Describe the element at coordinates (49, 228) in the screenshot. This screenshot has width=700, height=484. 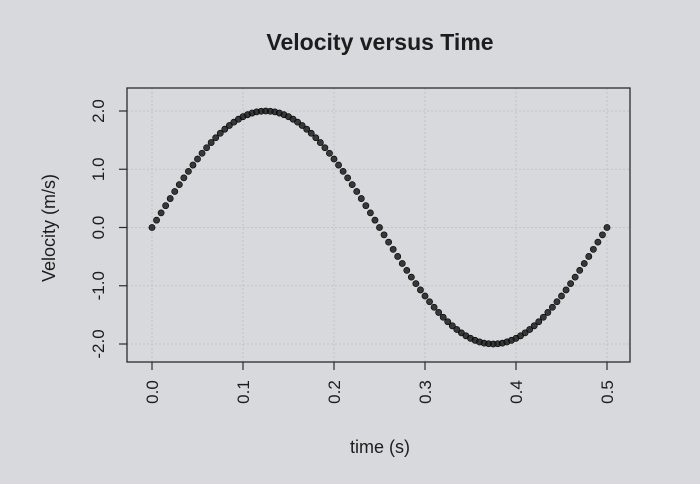
I see `y-axis-label: Velocity (m/s)` at that location.